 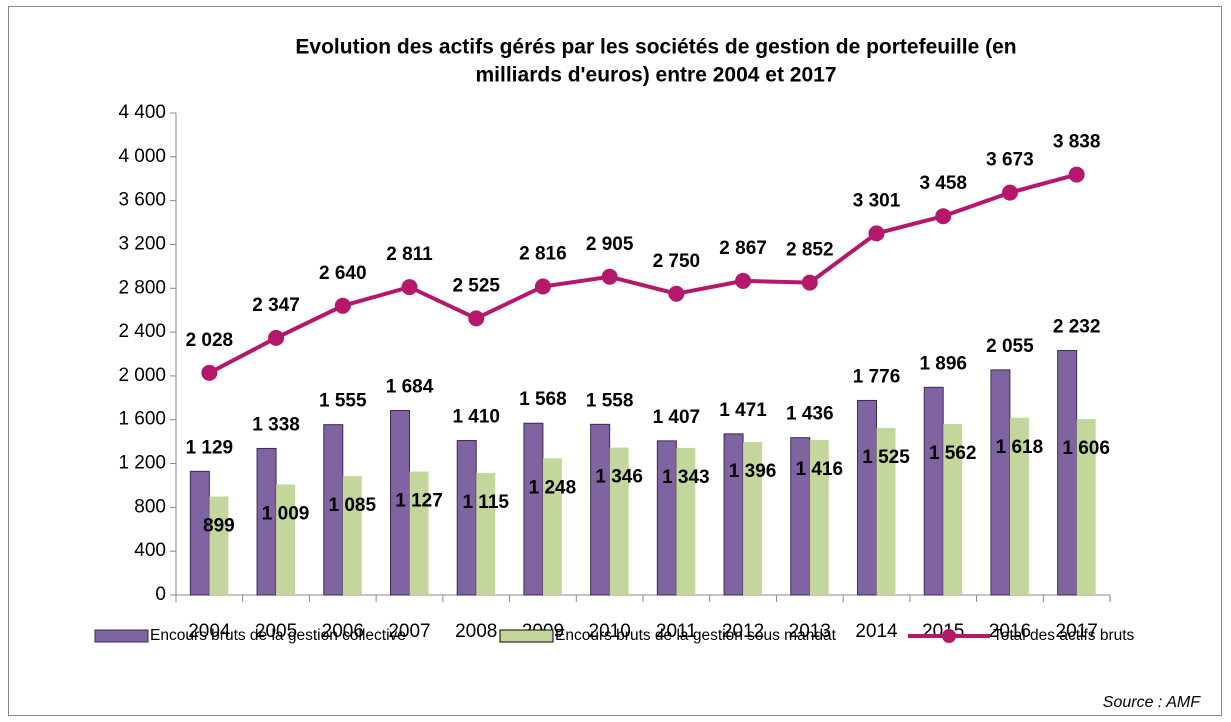 I want to click on data-label: 1 115, so click(x=485, y=502).